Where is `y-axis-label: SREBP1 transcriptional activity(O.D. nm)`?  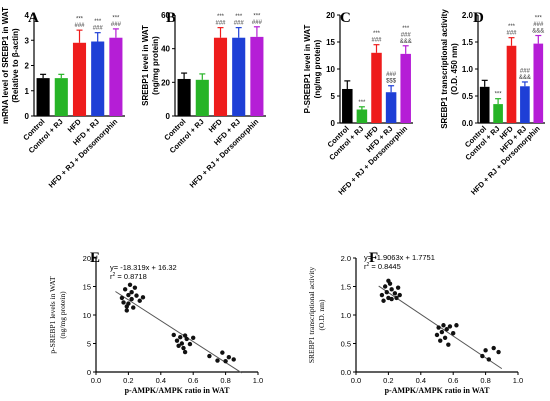
y-axis-label: SREBP1 transcriptional activity(O.D. nm) is located at coordinates (316, 315).